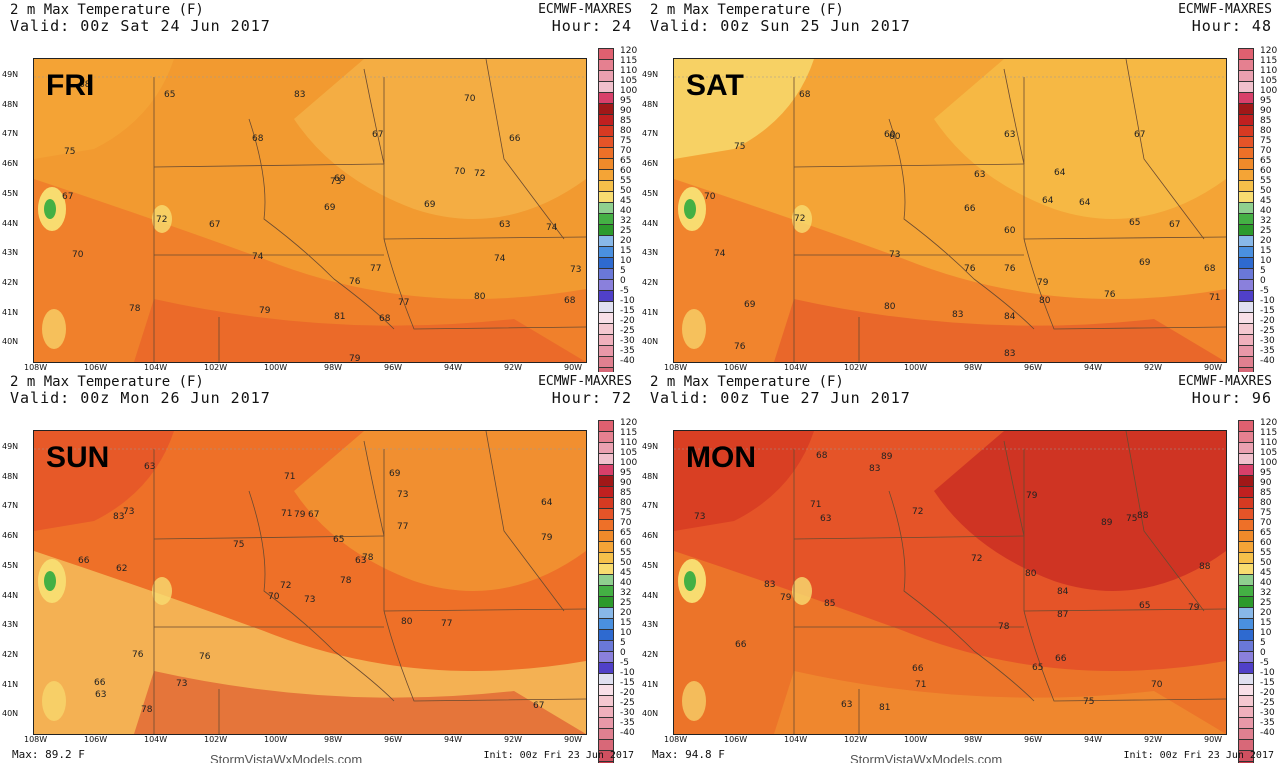 This screenshot has height=782, width=1280. Describe the element at coordinates (1213, 367) in the screenshot. I see `lon-label: 90W` at that location.